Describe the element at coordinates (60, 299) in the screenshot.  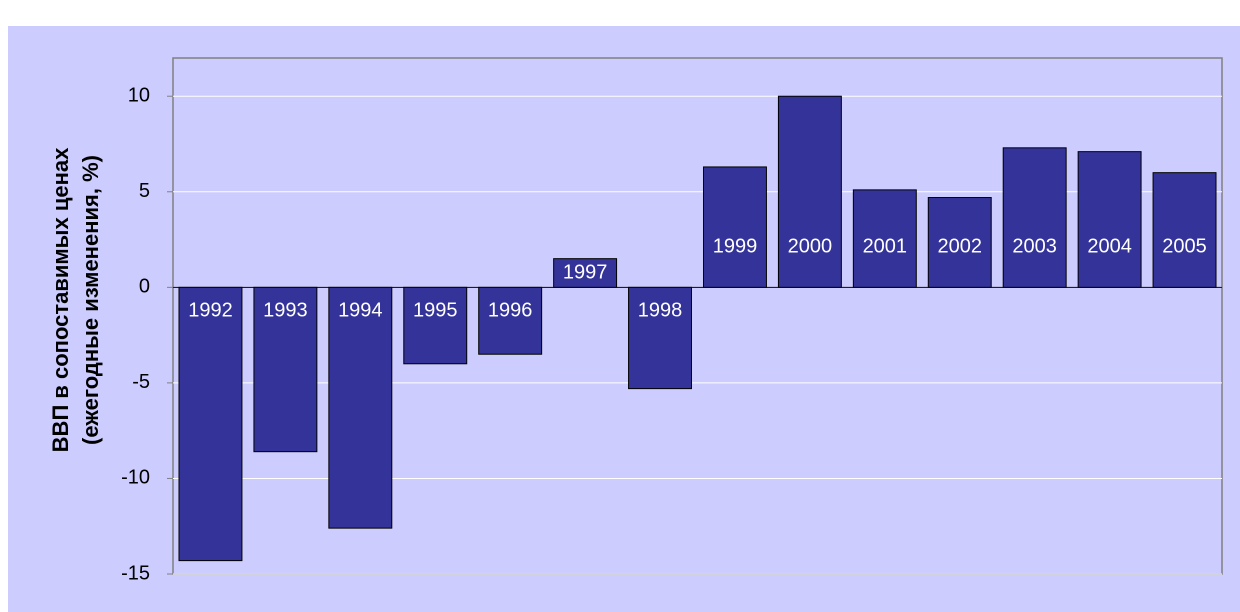
I see `y-axis-label: ВВП в сопоставимых ценах` at that location.